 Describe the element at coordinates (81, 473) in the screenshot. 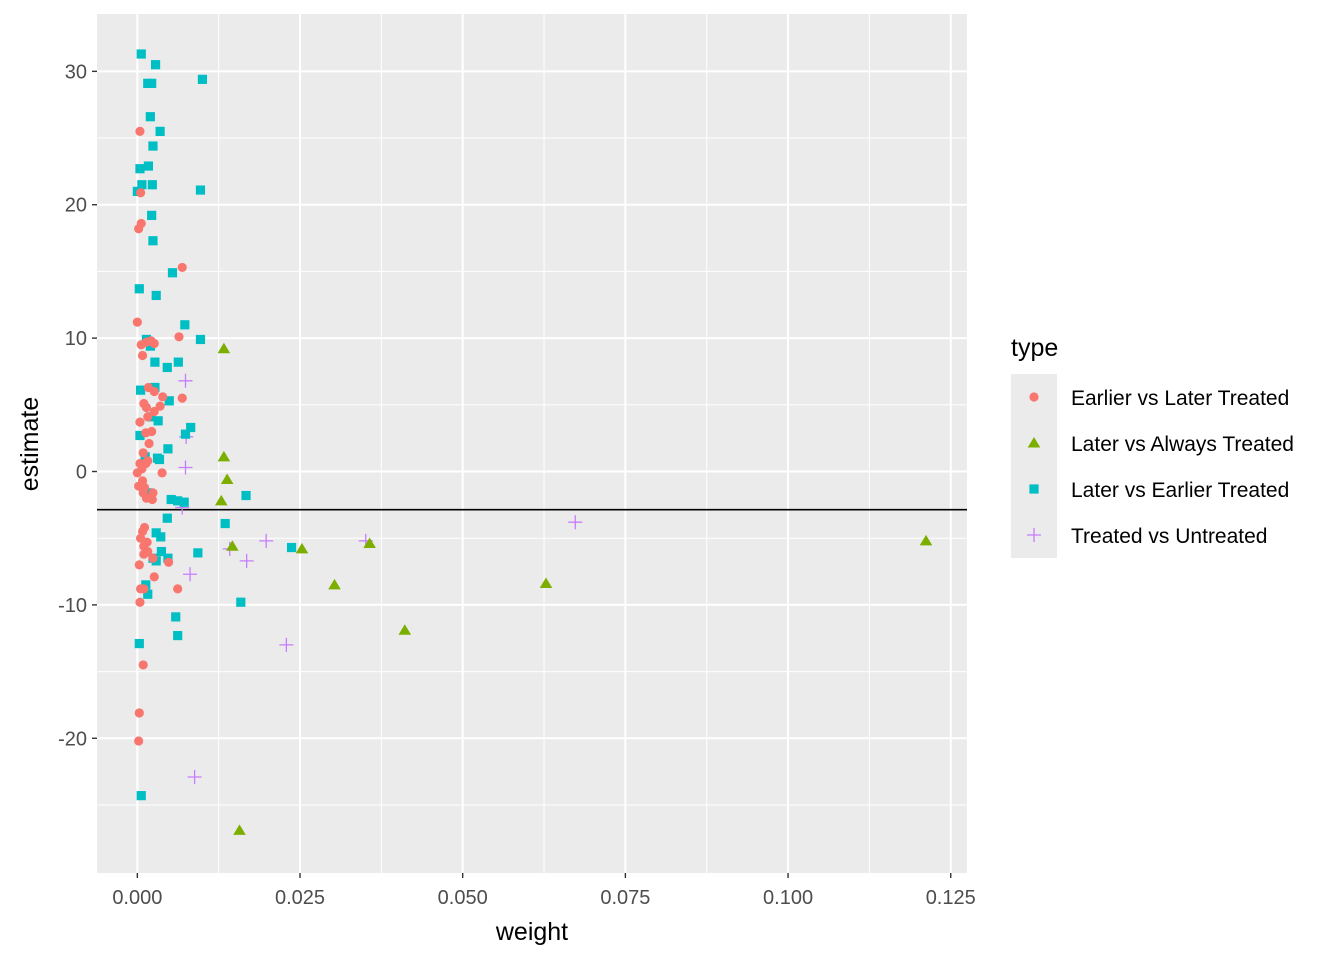

I see `y-tick-label: 0` at that location.